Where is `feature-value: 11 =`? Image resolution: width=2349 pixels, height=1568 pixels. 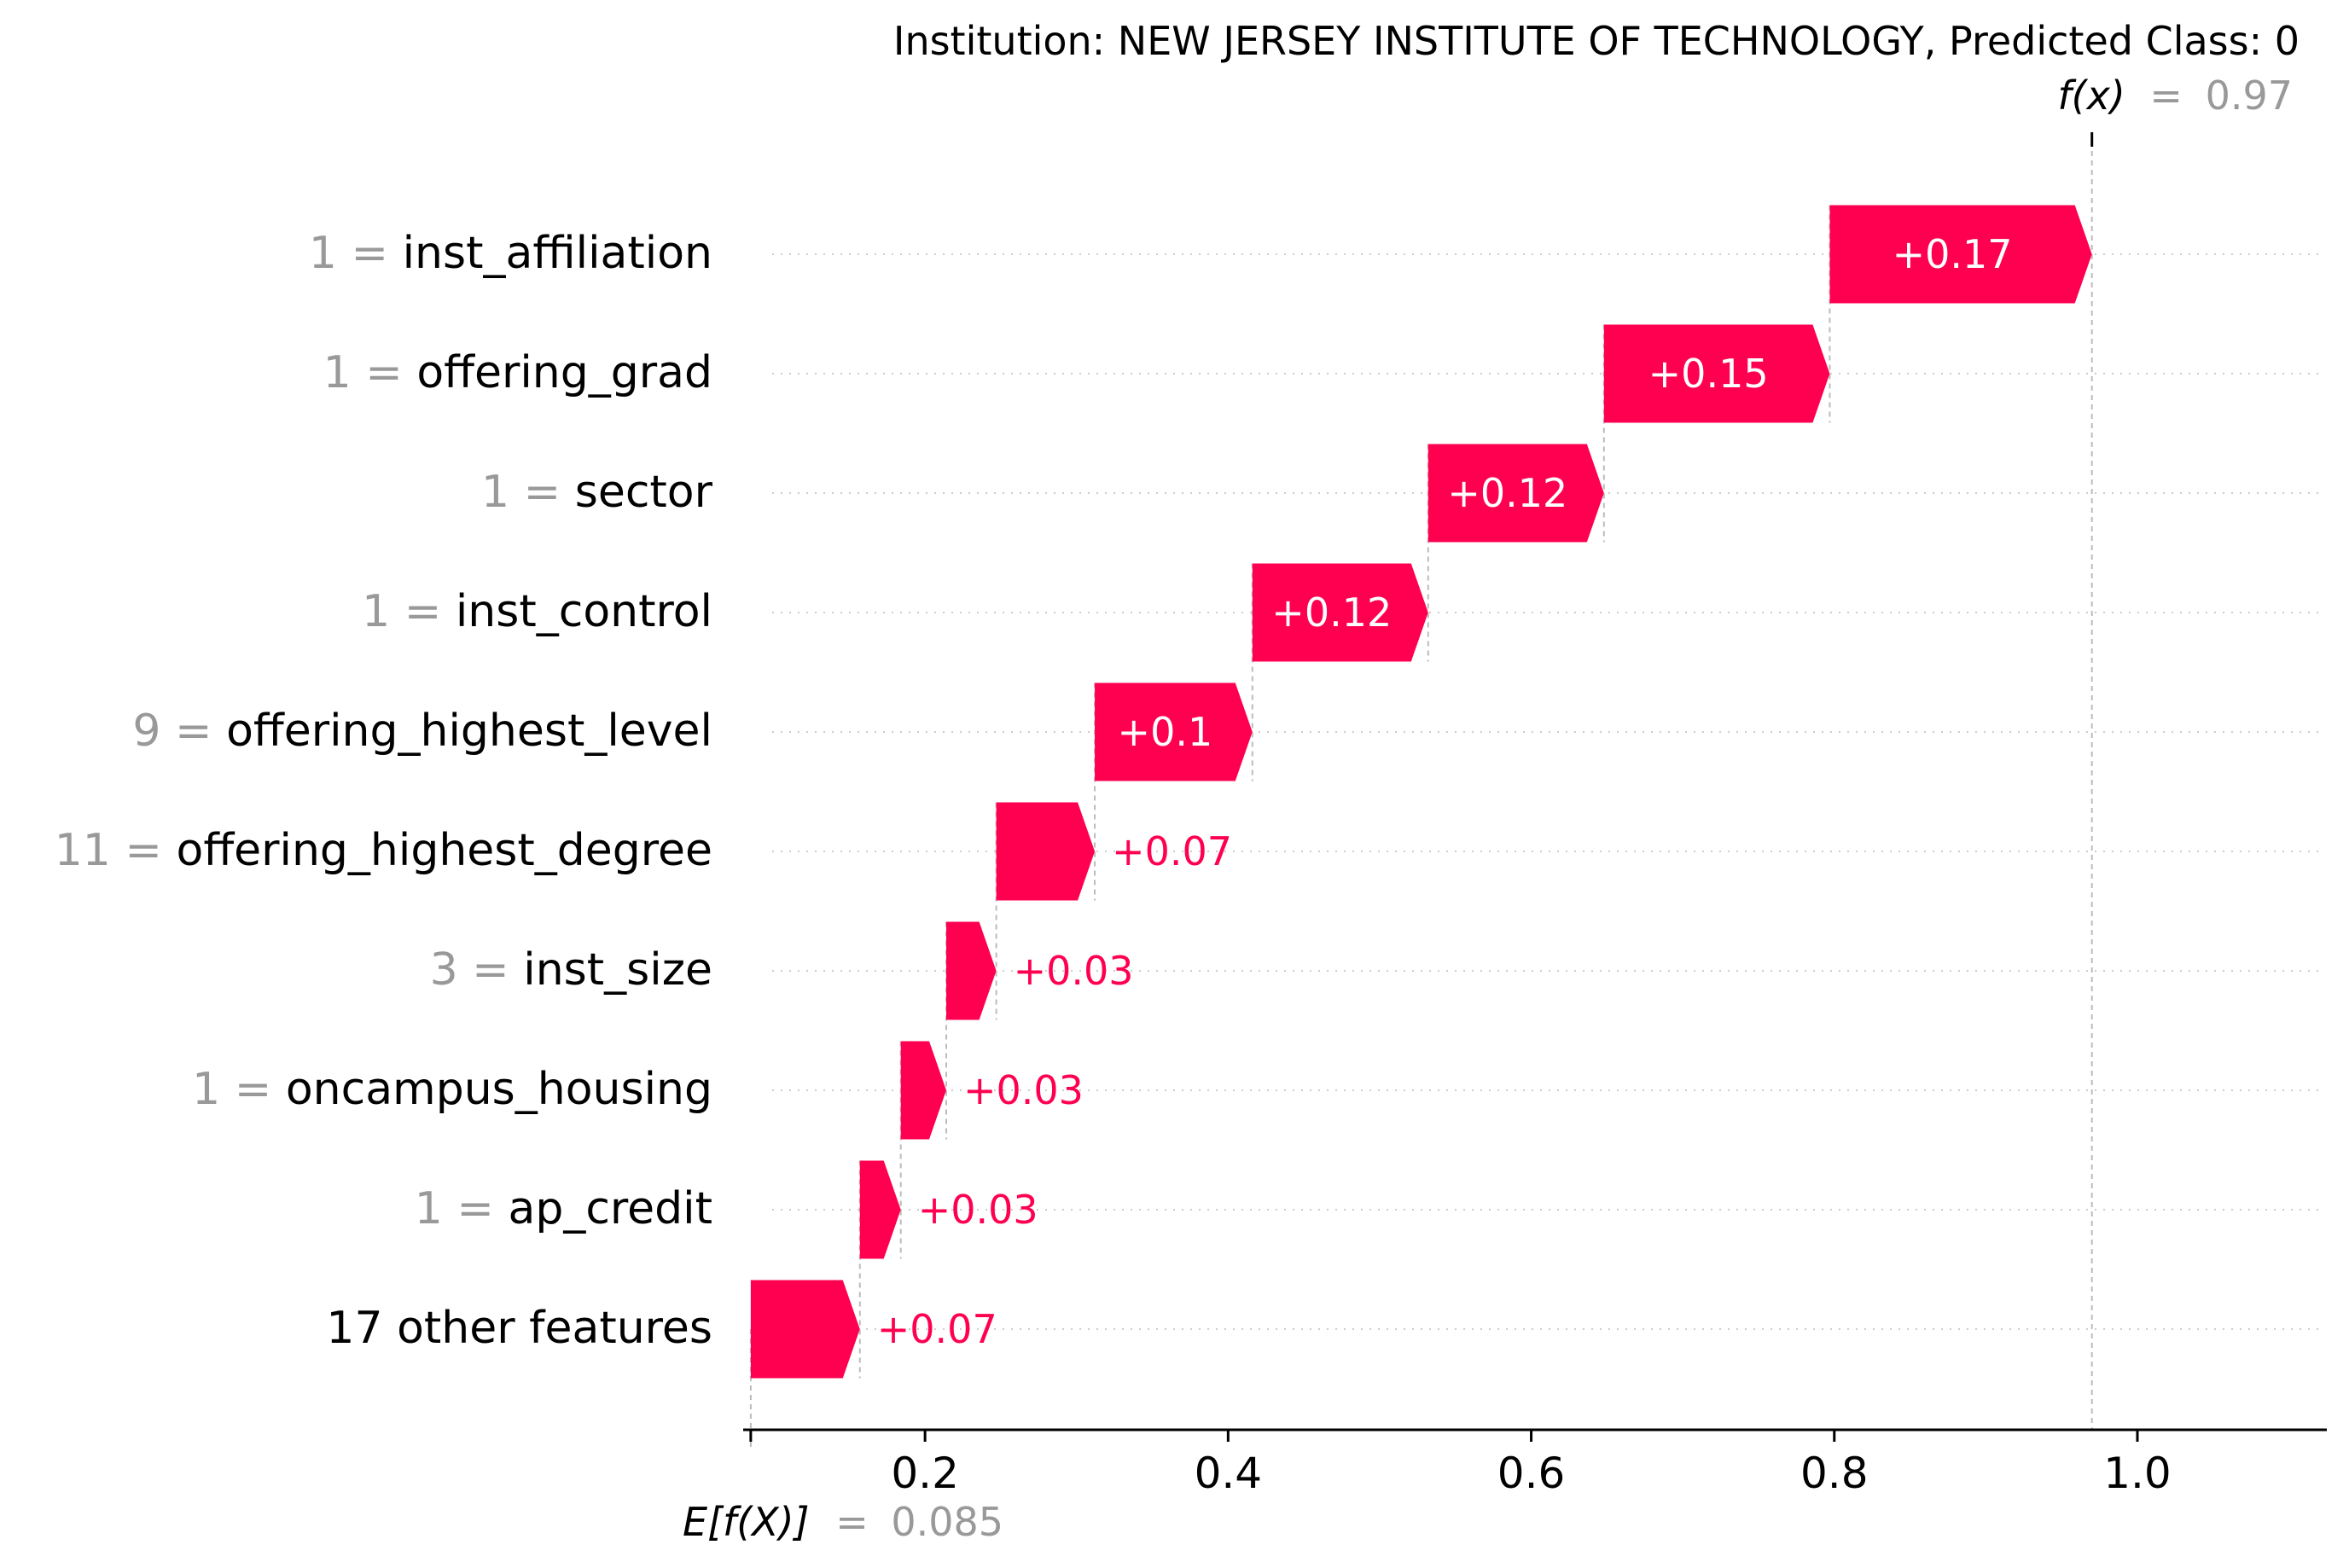 feature-value: 11 = is located at coordinates (116, 850).